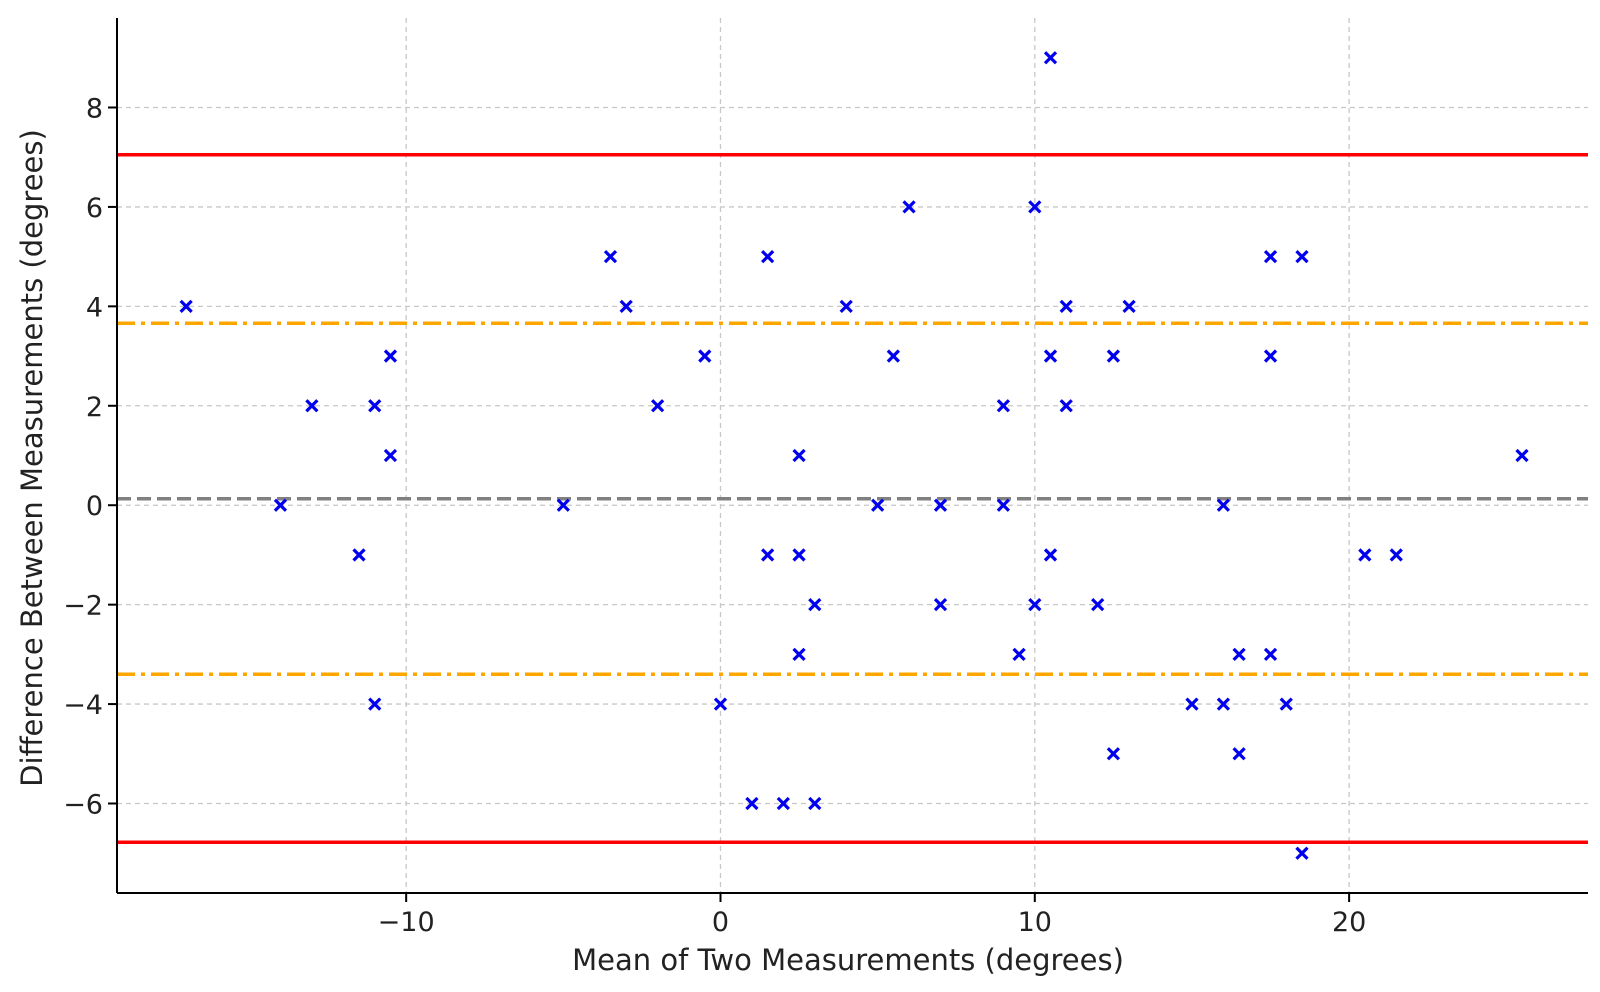 The image size is (1600, 992). I want to click on y-tick-label: −2, so click(83, 606).